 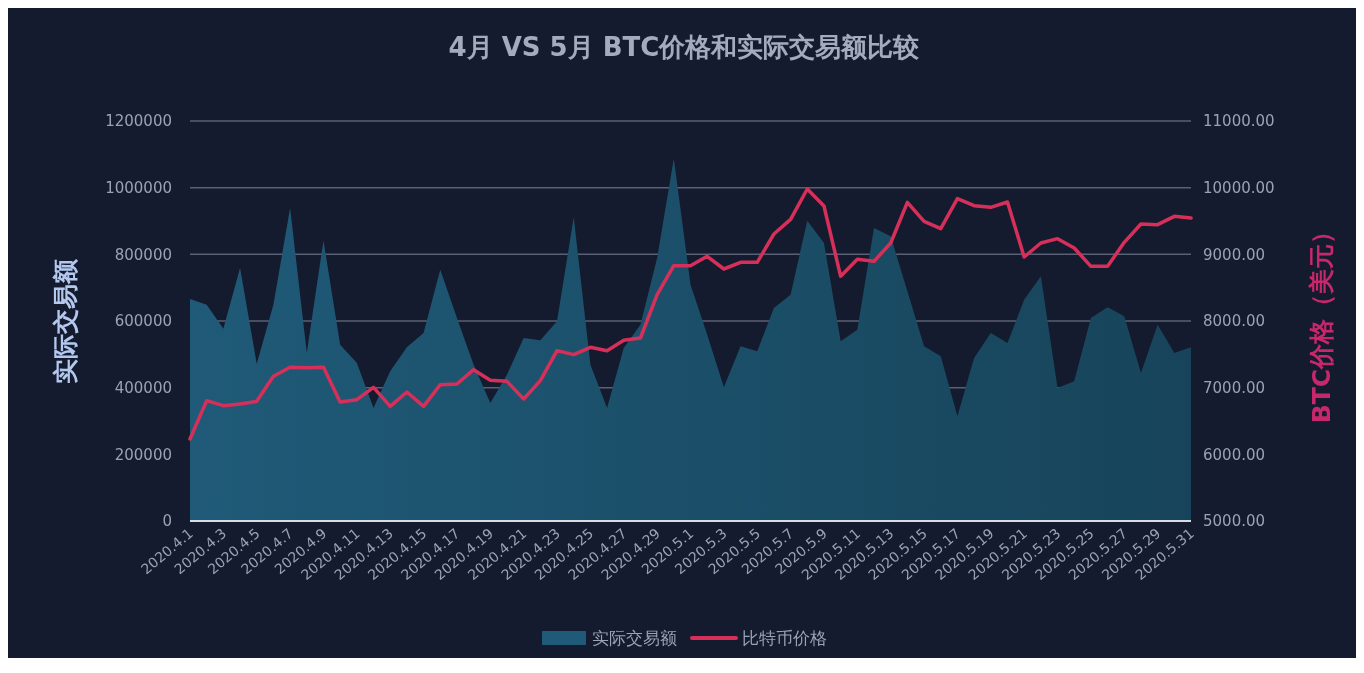 What do you see at coordinates (1321, 321) in the screenshot?
I see `y2-axis-title: BTC价格（美元）` at bounding box center [1321, 321].